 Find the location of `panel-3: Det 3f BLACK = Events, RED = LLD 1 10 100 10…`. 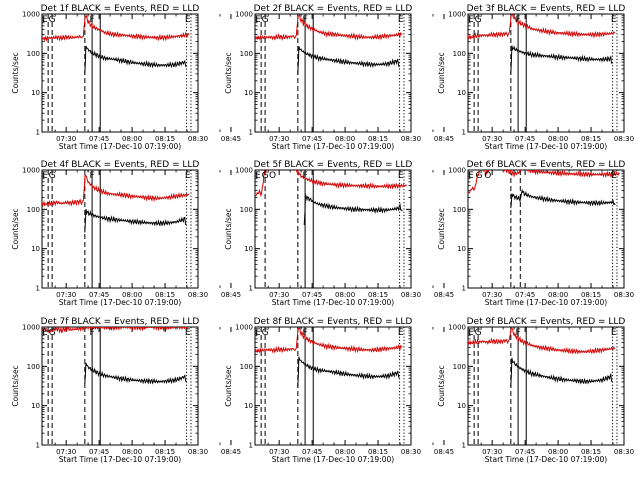

panel-3: Det 3f BLACK = Events, RED = LLD 1 10 100 10… is located at coordinates (535, 77).